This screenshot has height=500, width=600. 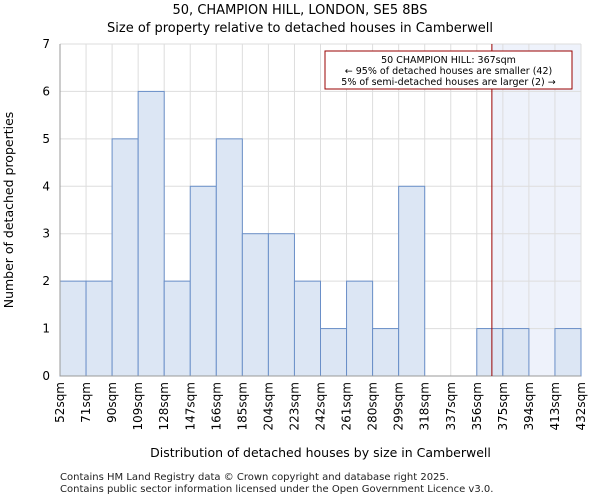 I want to click on annotation-box, so click(x=448, y=70).